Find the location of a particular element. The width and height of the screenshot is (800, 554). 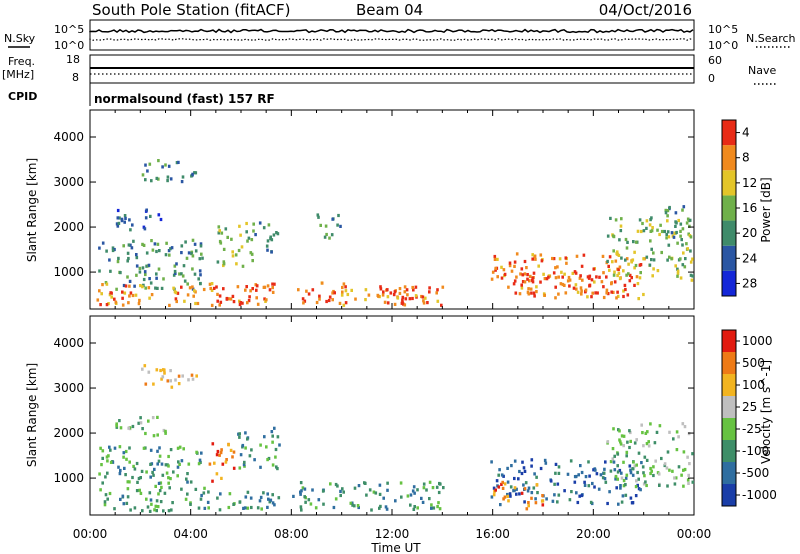

colorbar-tick-label: -1000 is located at coordinates (759, 495).